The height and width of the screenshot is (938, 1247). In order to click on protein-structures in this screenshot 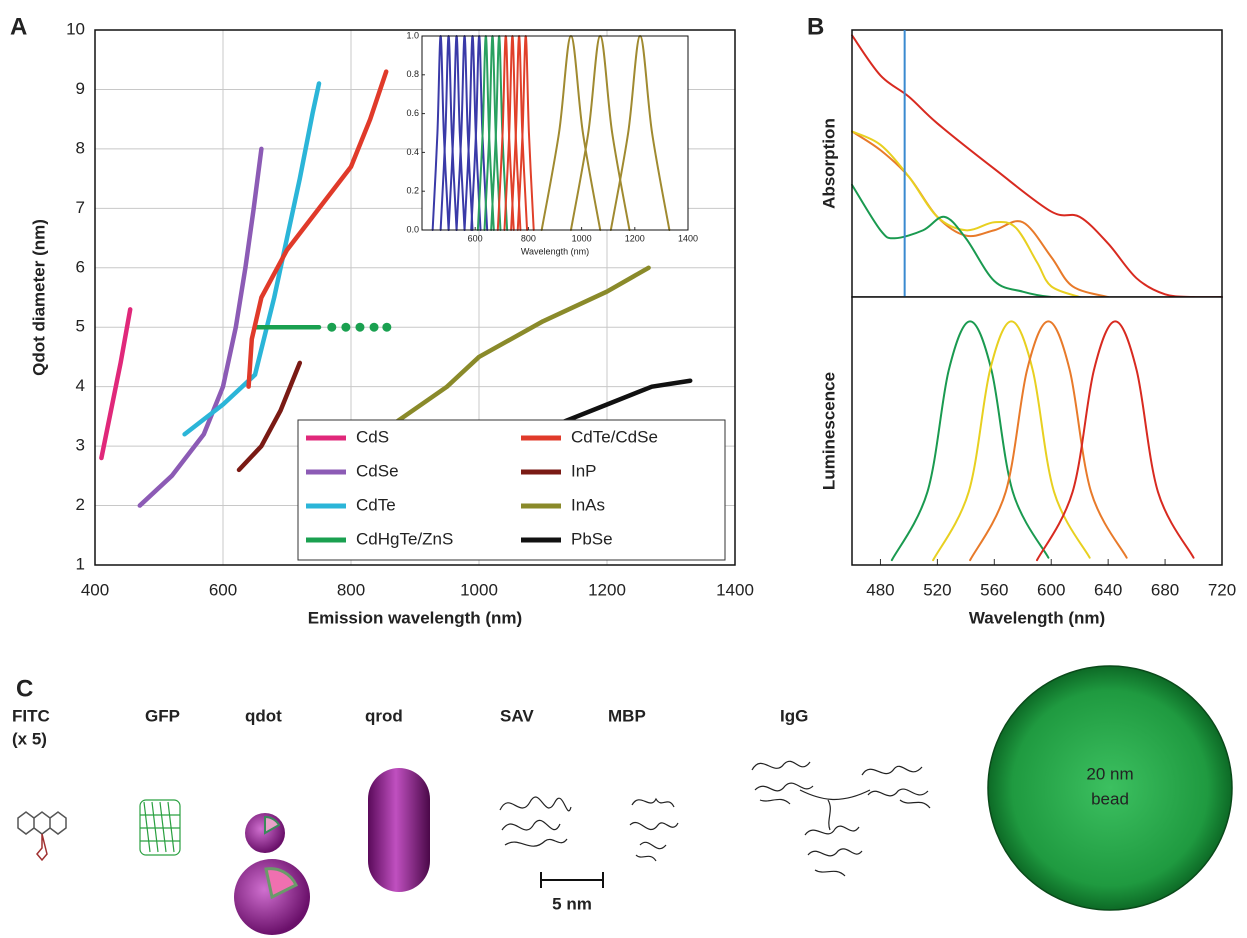, I will do `click(715, 818)`.